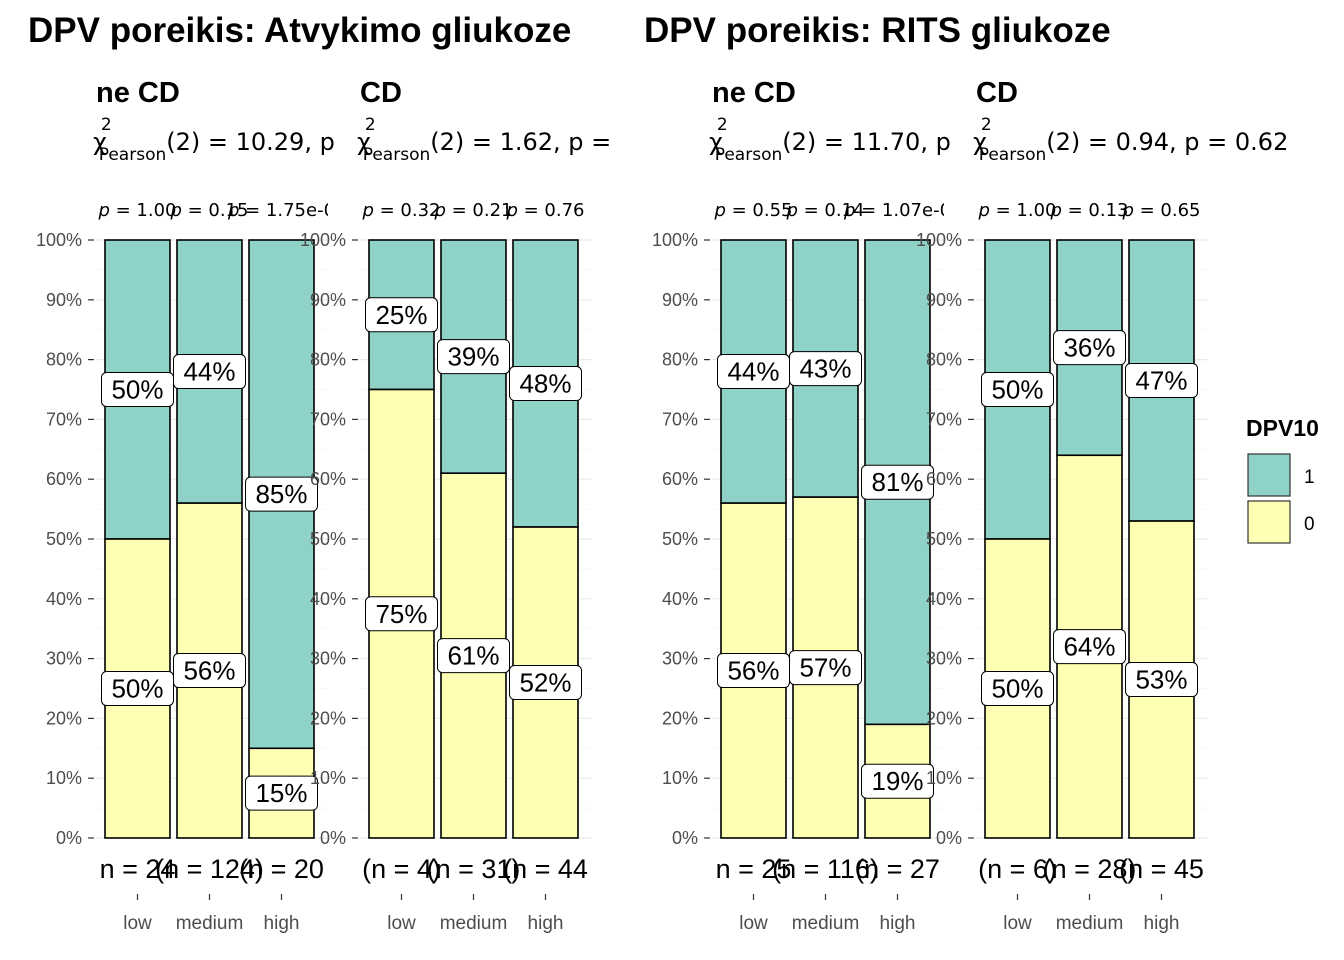 The width and height of the screenshot is (1344, 960). Describe the element at coordinates (472, 210) in the screenshot. I see `p-value-label: p = 0.21` at that location.